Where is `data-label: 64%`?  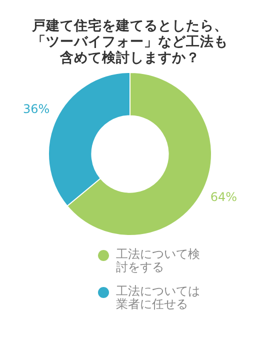
data-label: 64% is located at coordinates (223, 197).